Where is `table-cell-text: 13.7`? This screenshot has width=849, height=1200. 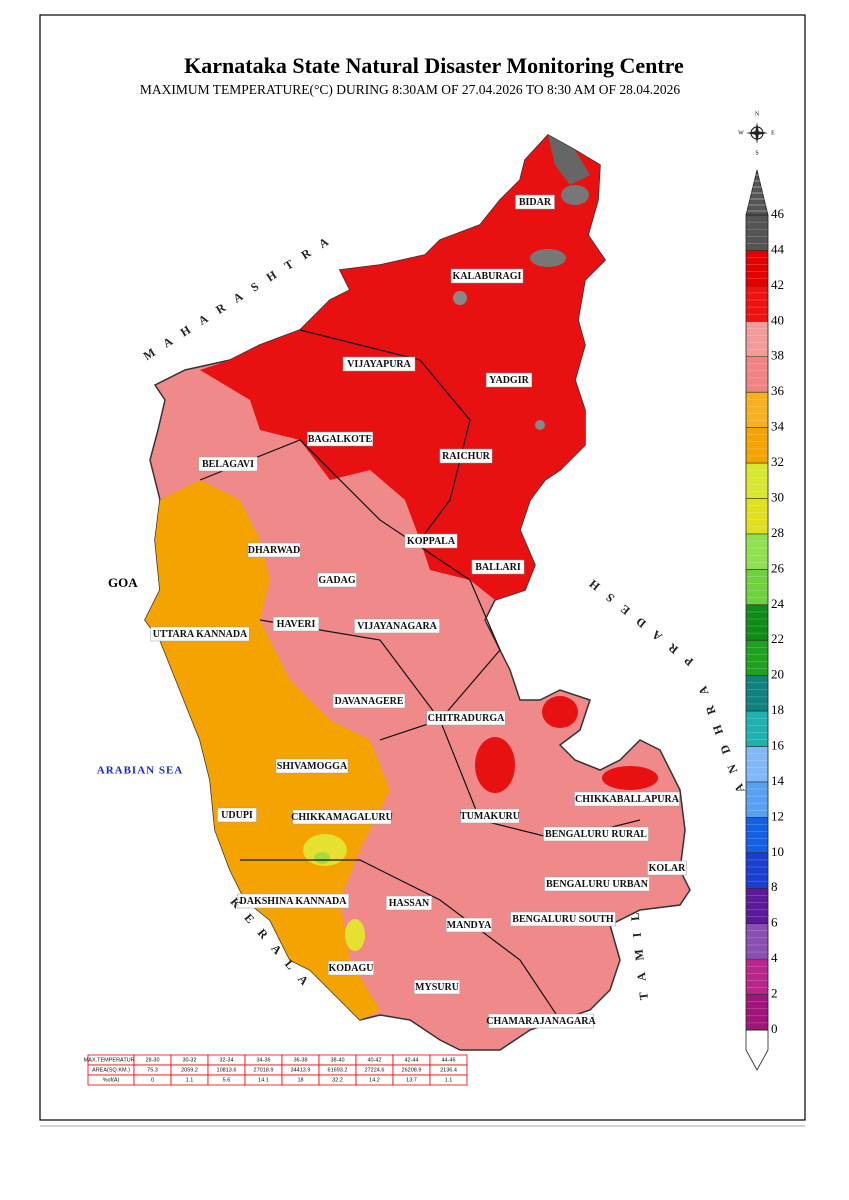 table-cell-text: 13.7 is located at coordinates (411, 1080).